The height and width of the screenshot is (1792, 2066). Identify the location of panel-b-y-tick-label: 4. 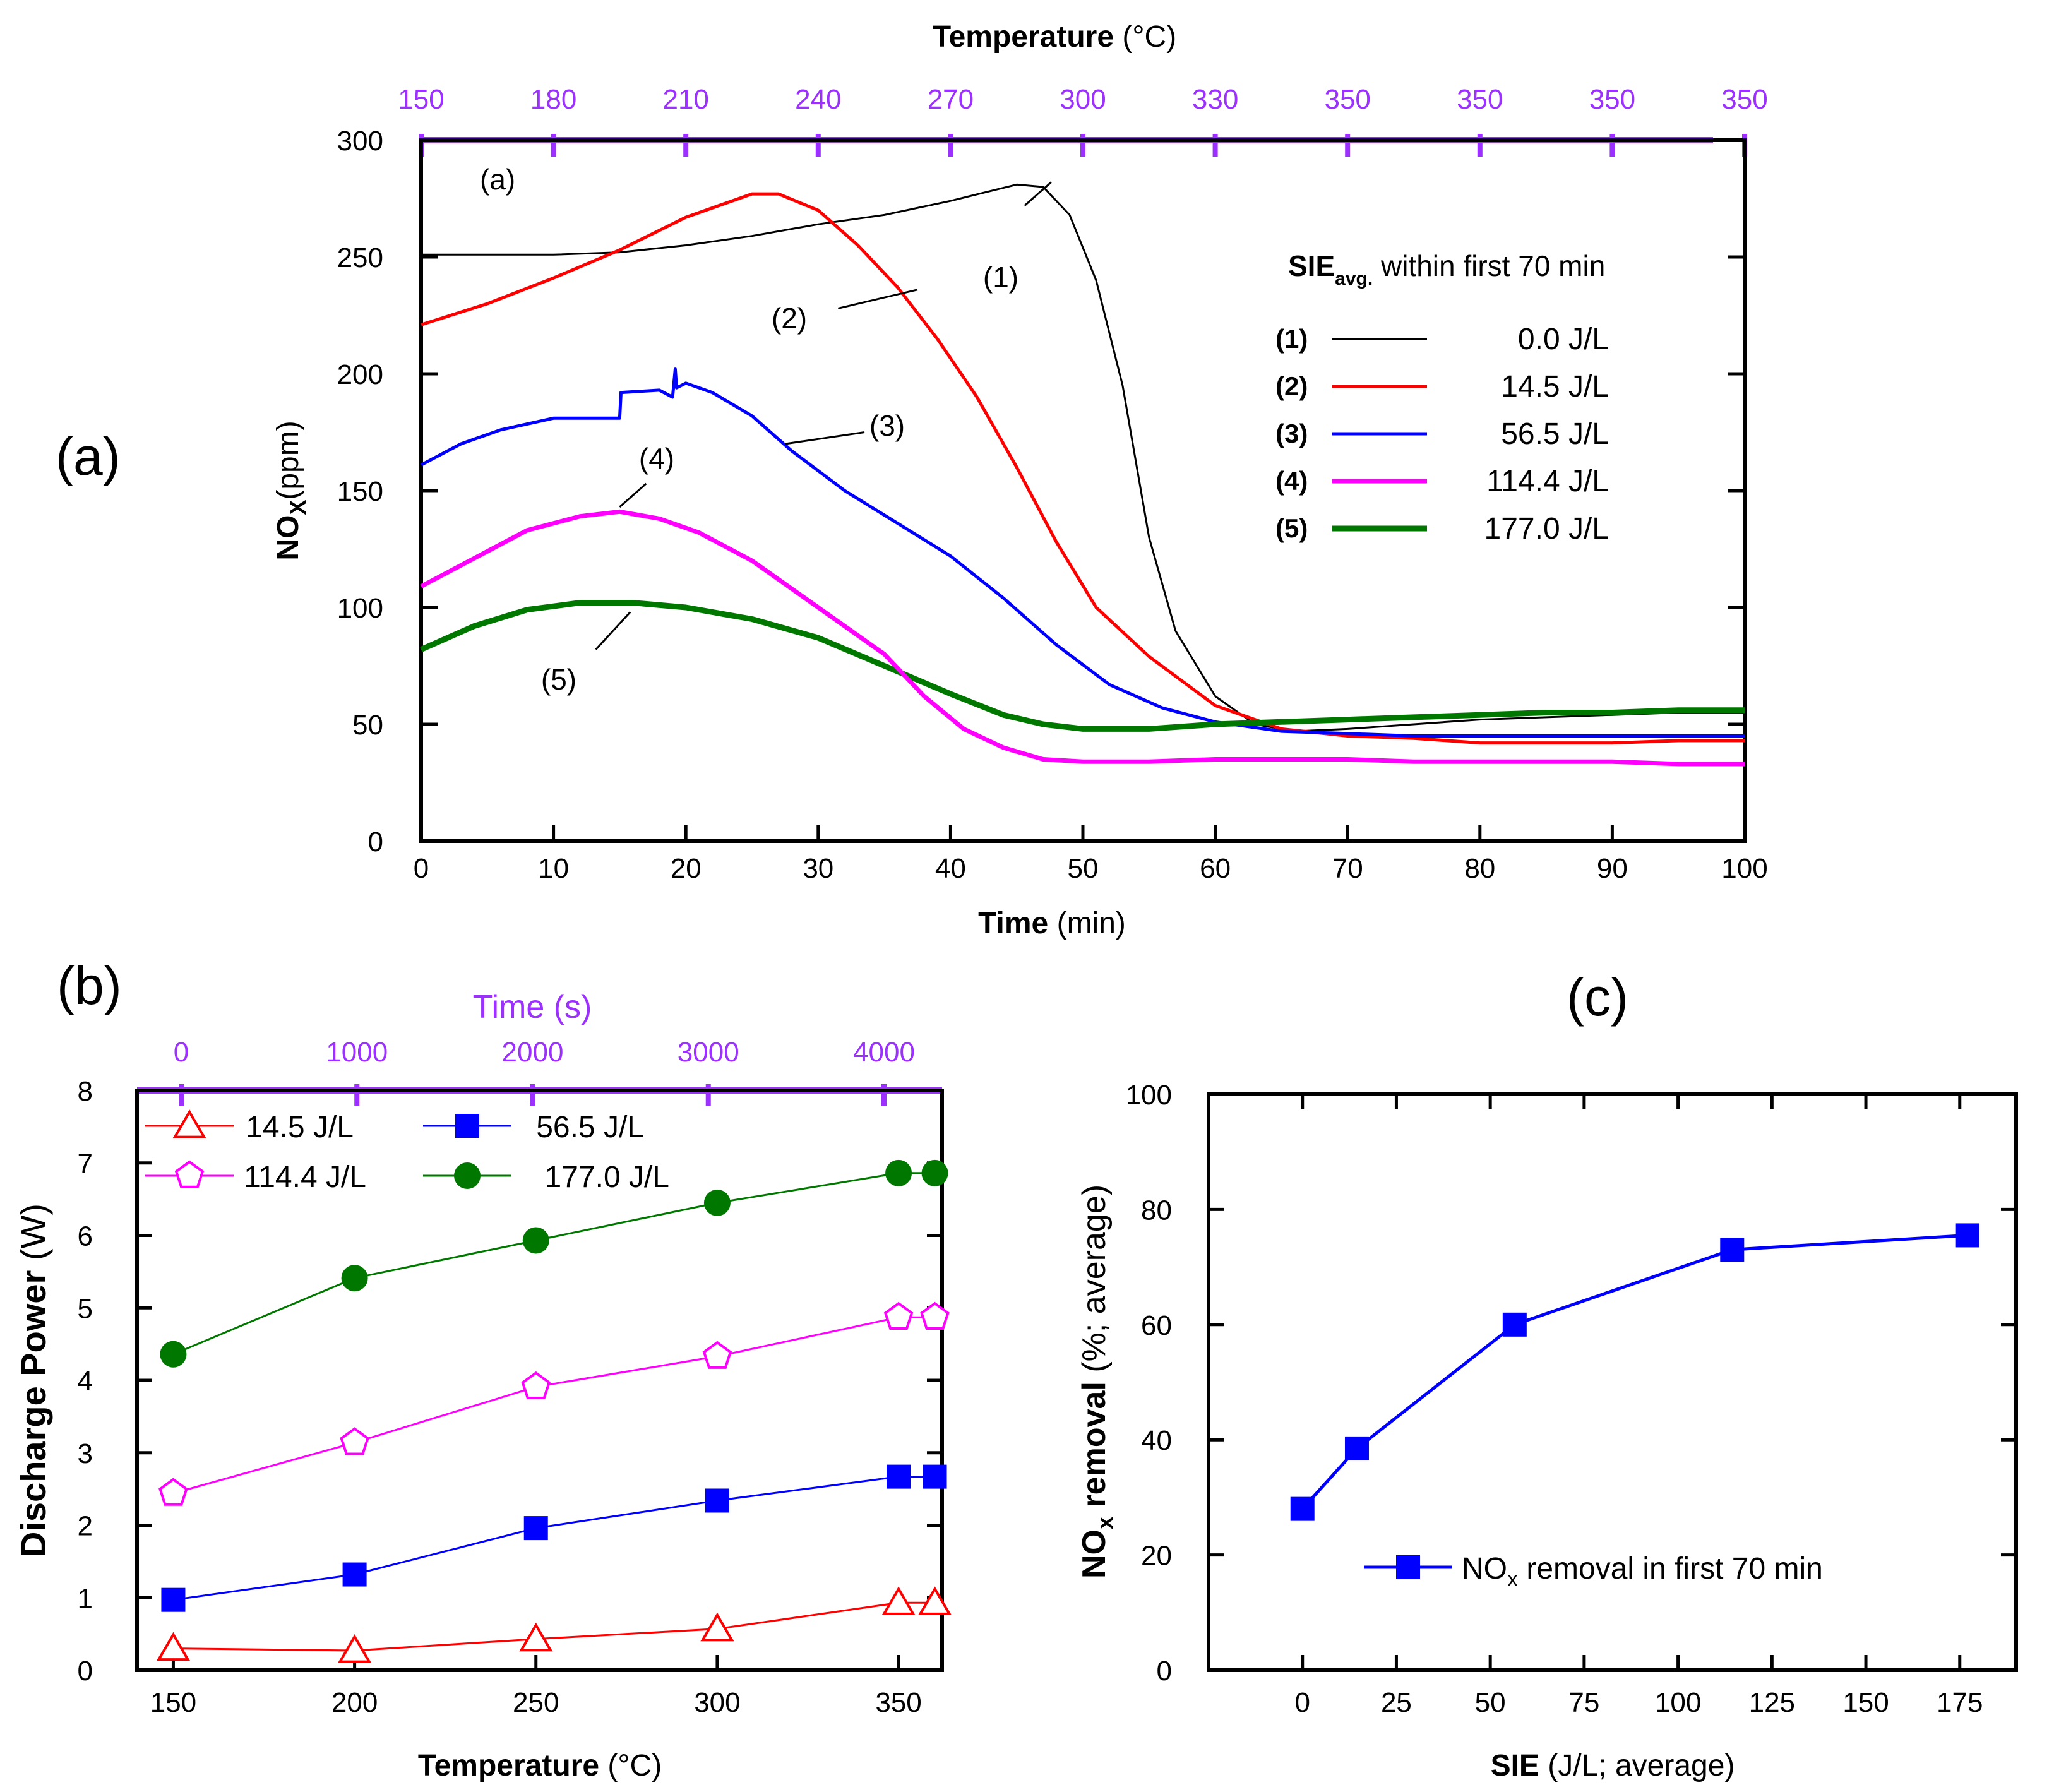
(85, 1381).